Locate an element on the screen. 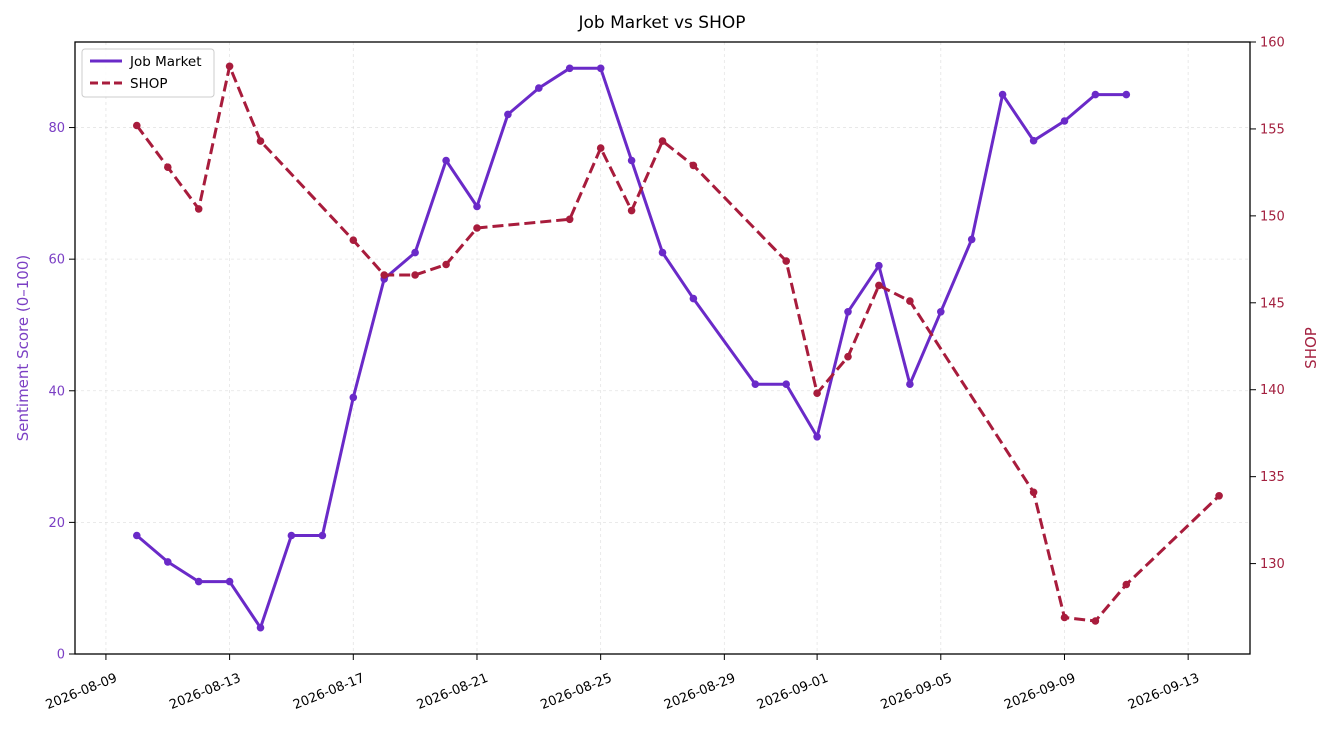 This screenshot has width=1335, height=735. y-right-tick-label: 160 is located at coordinates (1272, 43).